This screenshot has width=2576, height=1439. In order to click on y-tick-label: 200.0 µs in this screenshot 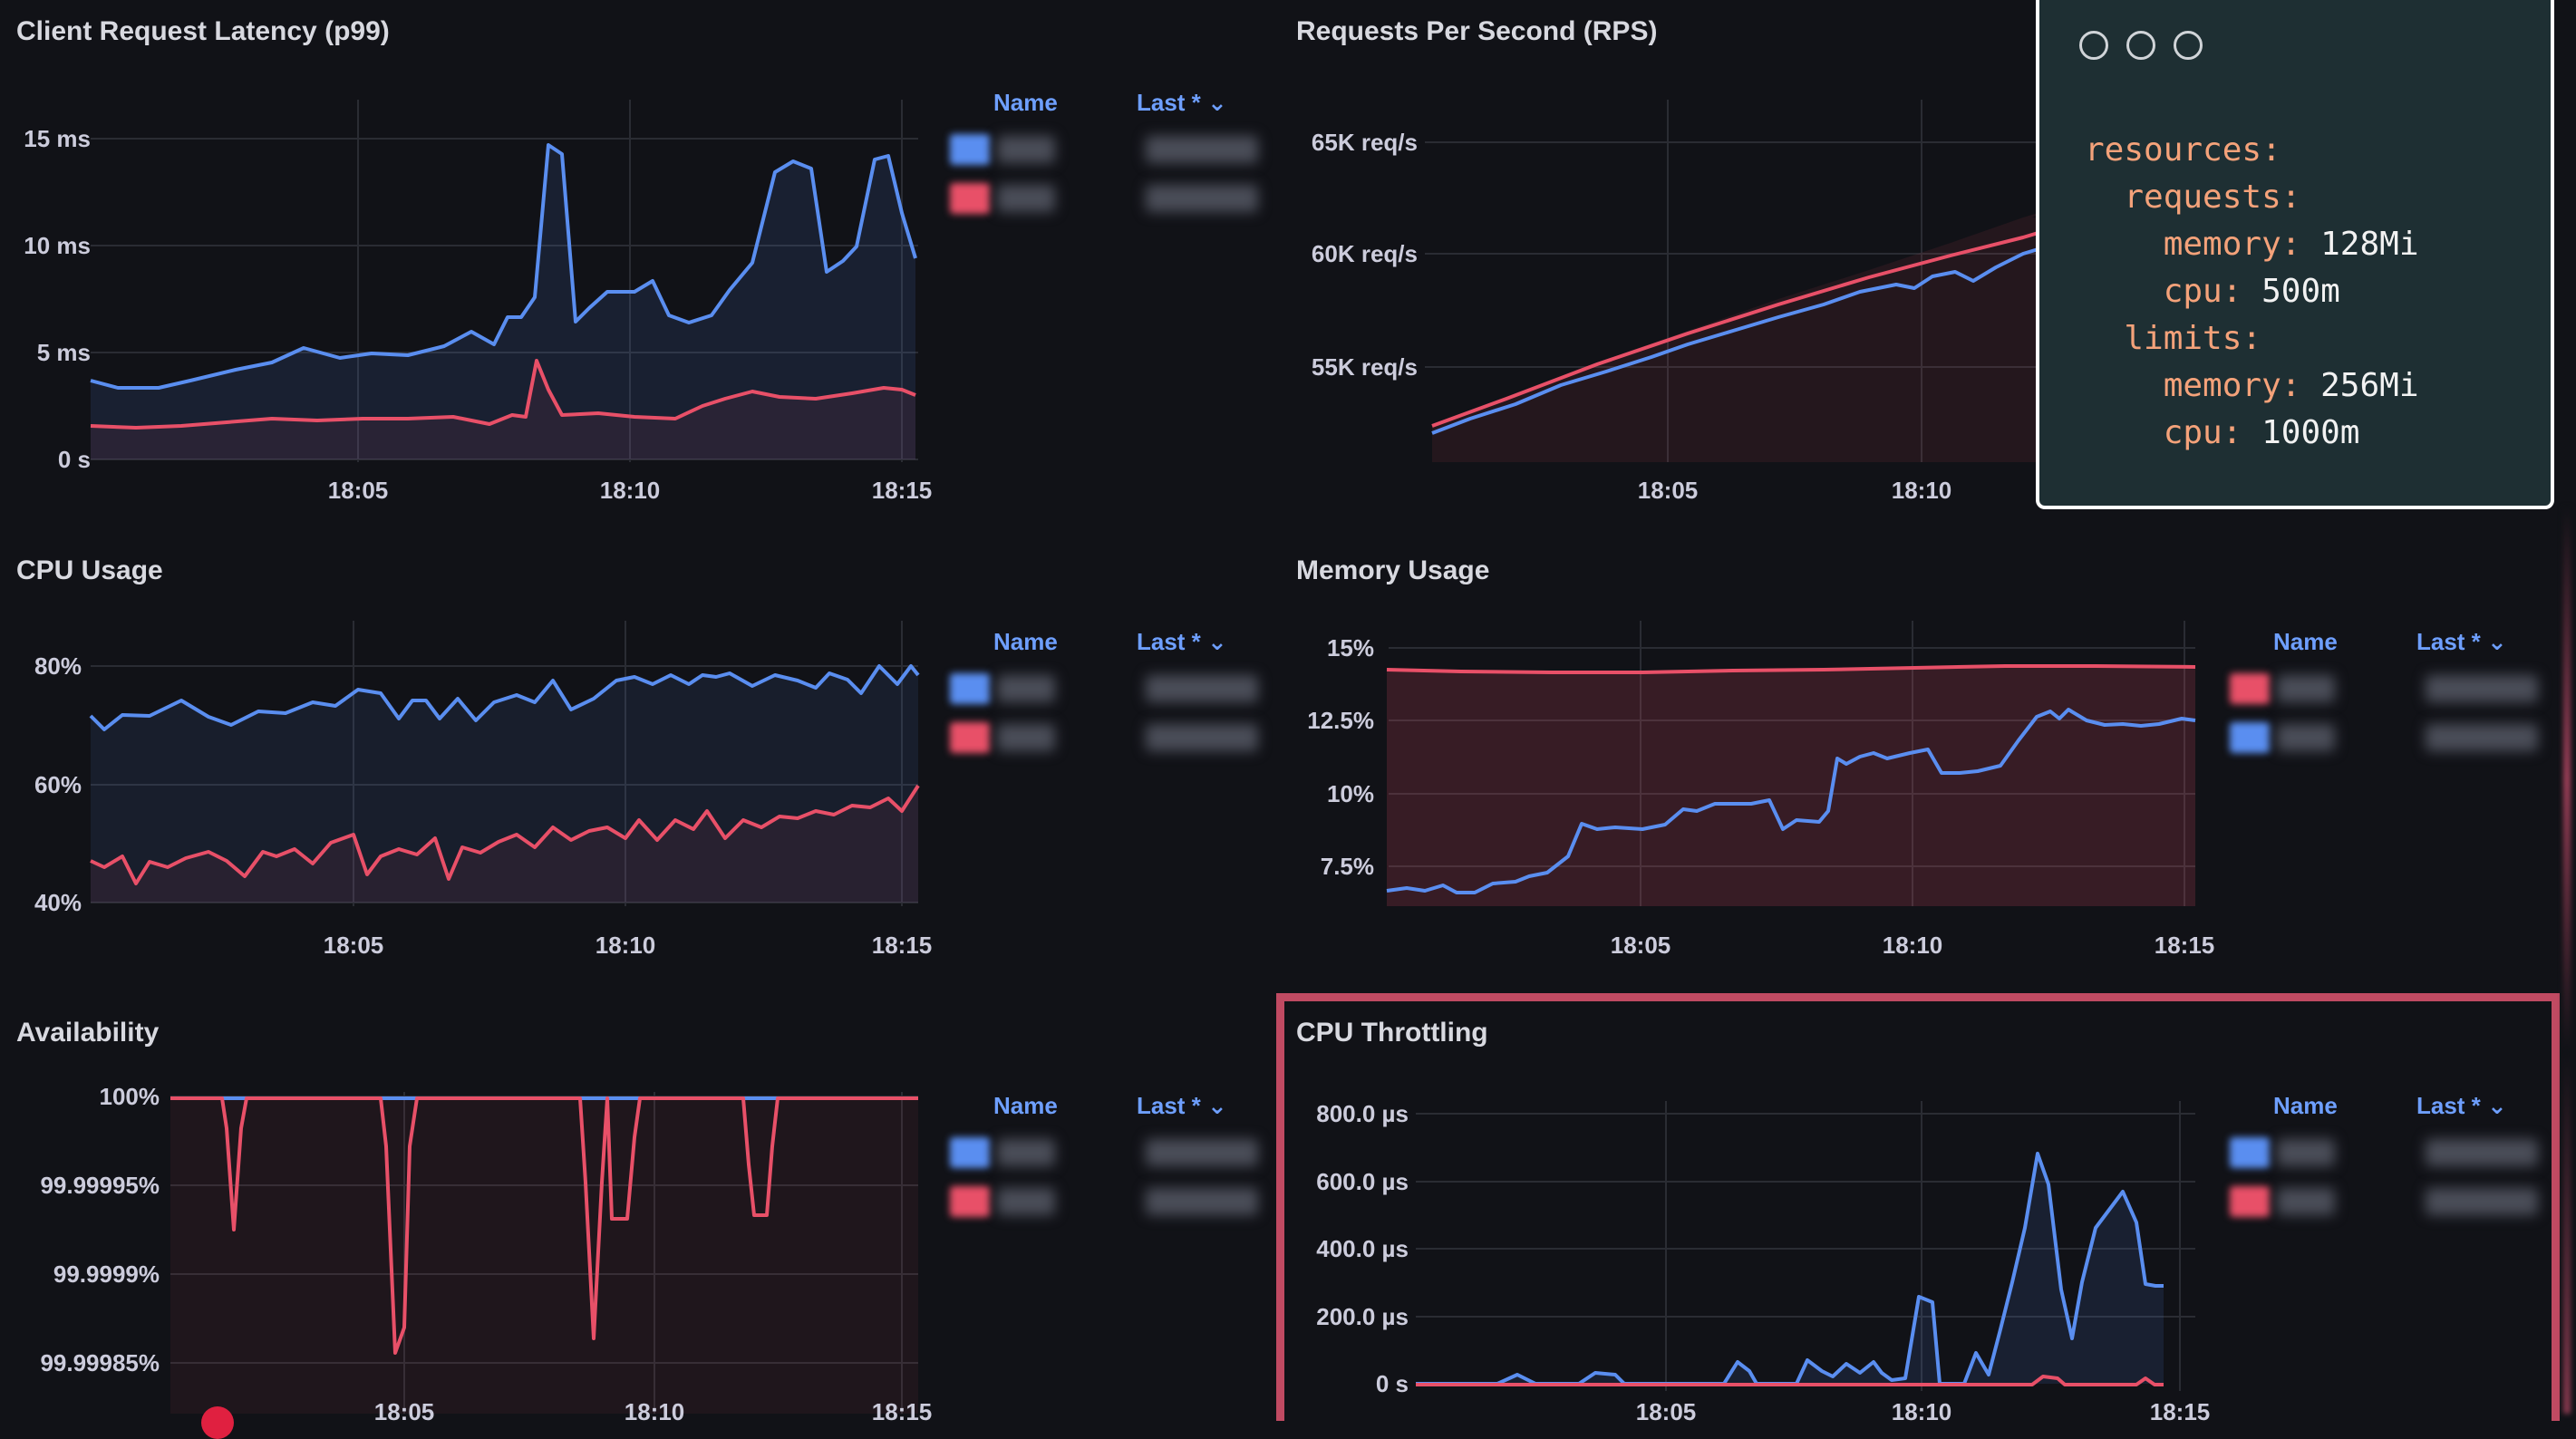, I will do `click(1362, 1316)`.